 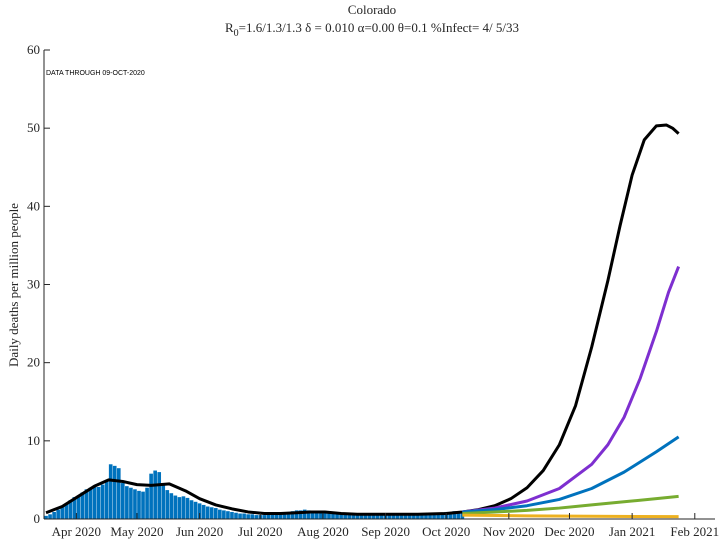 What do you see at coordinates (13, 285) in the screenshot?
I see `y-axis-label: Daily deaths per million people` at bounding box center [13, 285].